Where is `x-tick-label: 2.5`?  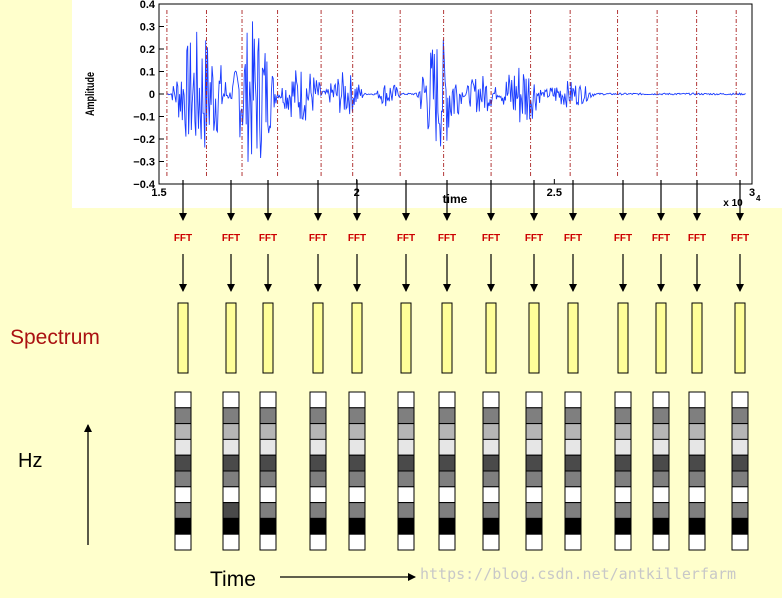 x-tick-label: 2.5 is located at coordinates (554, 193).